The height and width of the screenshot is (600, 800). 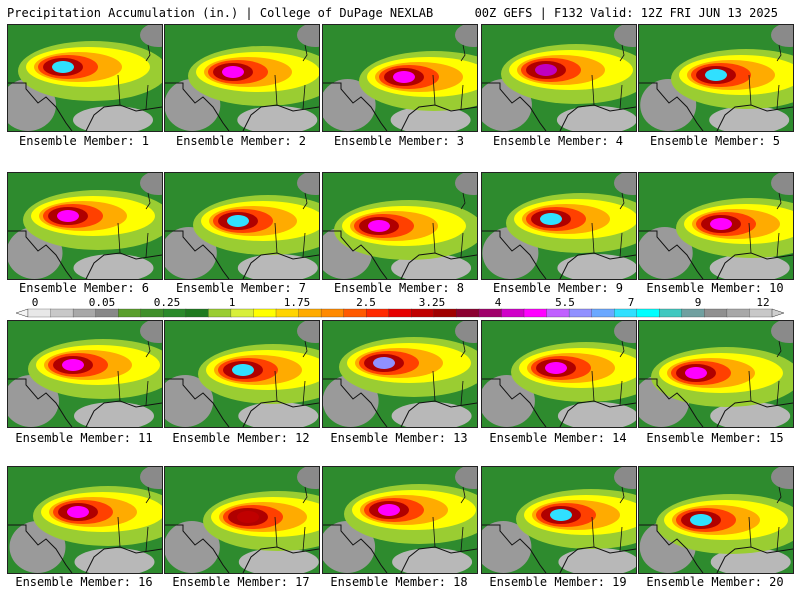 What do you see at coordinates (558, 288) in the screenshot?
I see `ensemble-member-label: Ensemble Member: 9` at bounding box center [558, 288].